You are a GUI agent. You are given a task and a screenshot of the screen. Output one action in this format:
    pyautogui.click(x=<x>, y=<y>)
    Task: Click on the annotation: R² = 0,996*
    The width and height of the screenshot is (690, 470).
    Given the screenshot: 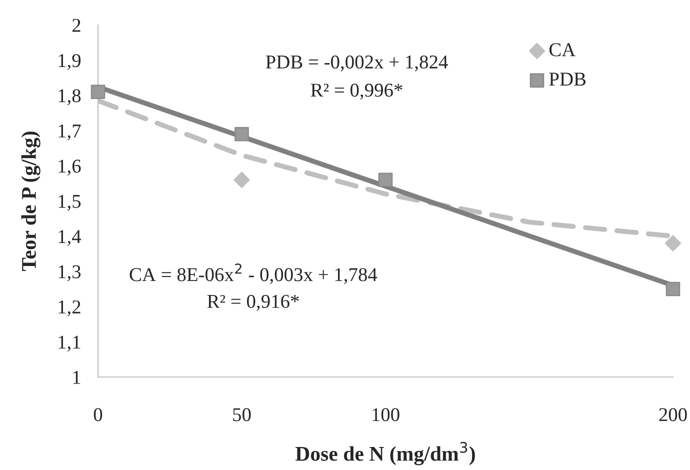 What is the action you would take?
    pyautogui.click(x=356, y=92)
    